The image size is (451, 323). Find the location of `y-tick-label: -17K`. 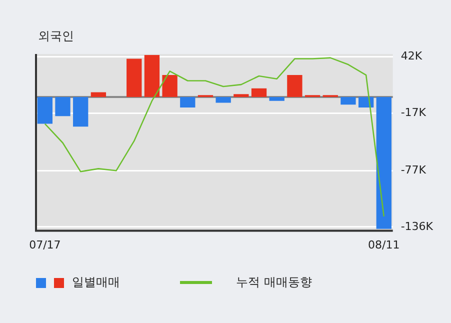

y-tick-label: -17K is located at coordinates (413, 113).